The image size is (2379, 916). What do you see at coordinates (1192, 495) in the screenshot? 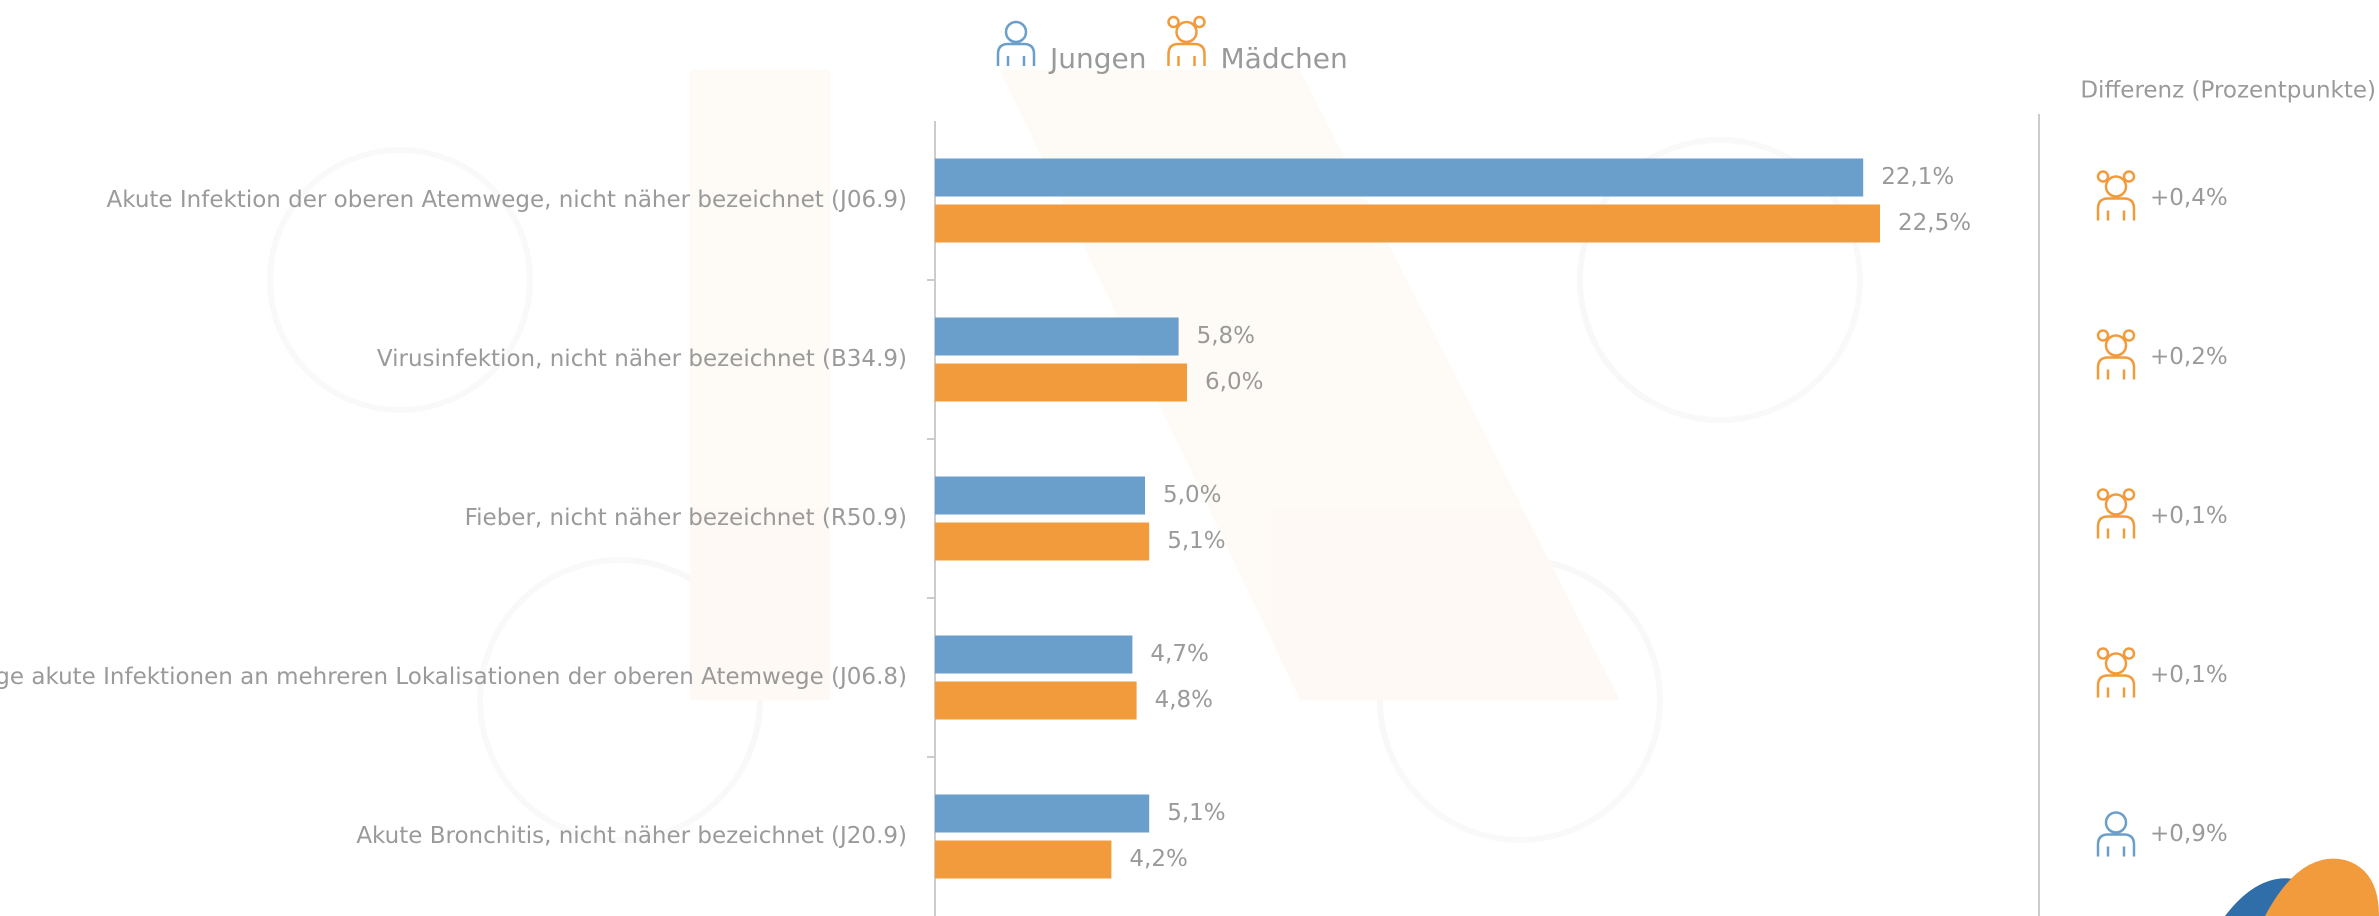
I see `value-label: 5,0%` at bounding box center [1192, 495].